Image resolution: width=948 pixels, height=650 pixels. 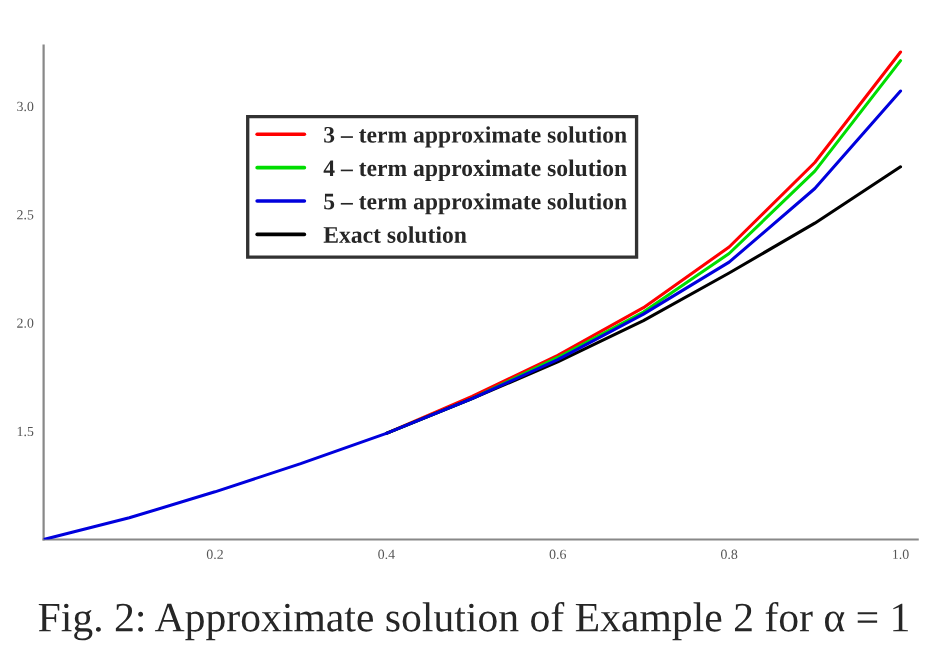 I want to click on caption: Fig. 2: Approximate solution of Example 2 for α = 1, so click(x=473, y=621).